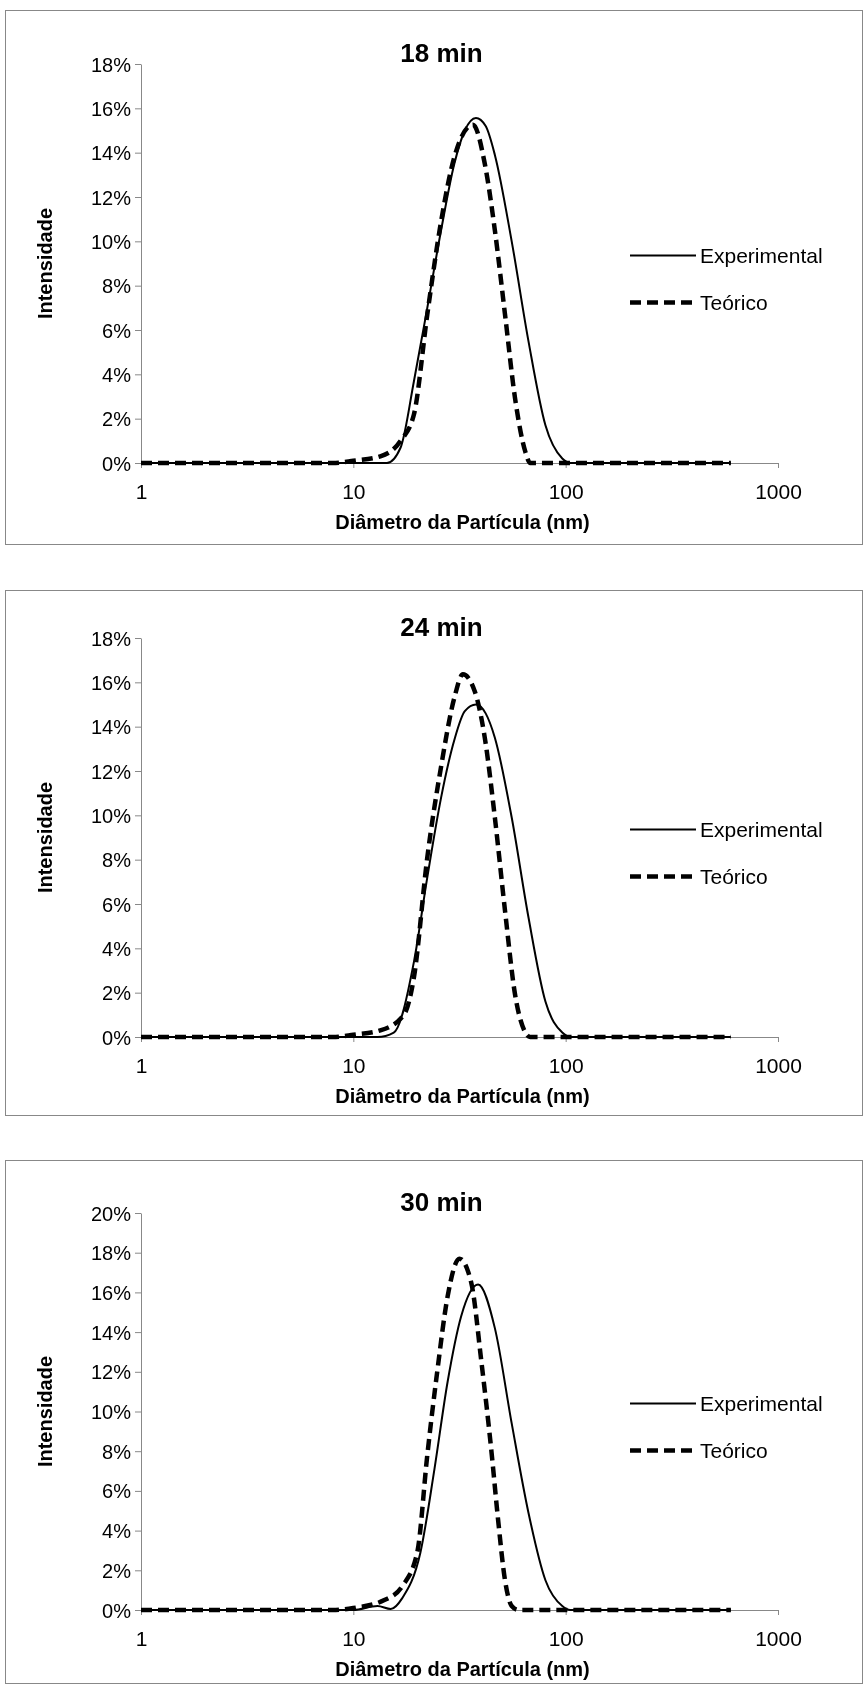 The image size is (865, 1684). I want to click on chart-title: 24 min, so click(441, 627).